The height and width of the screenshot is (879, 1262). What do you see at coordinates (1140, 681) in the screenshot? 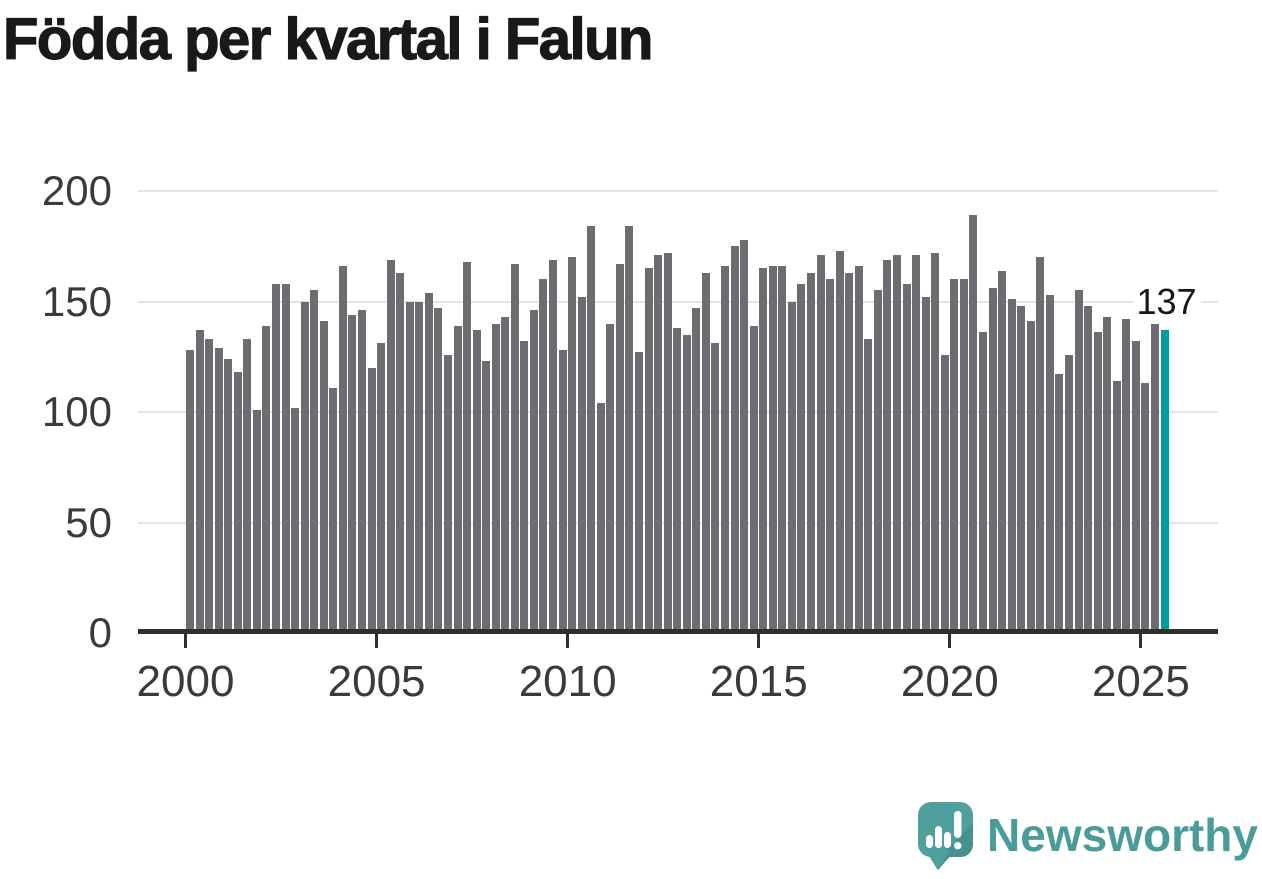
I see `x-tick-label: 2025` at bounding box center [1140, 681].